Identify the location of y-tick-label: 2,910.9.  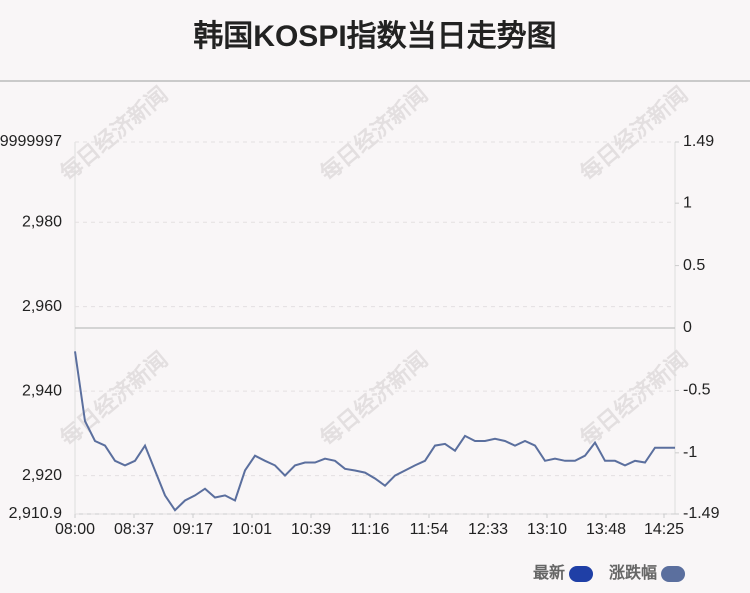
(35, 513).